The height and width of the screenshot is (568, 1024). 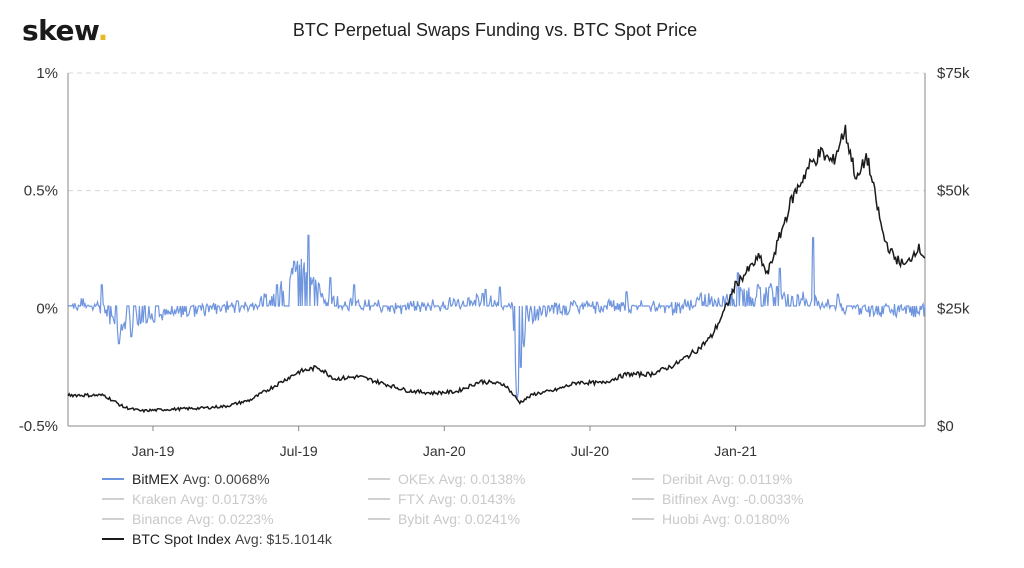 What do you see at coordinates (157, 519) in the screenshot?
I see `legend-name: Binance` at bounding box center [157, 519].